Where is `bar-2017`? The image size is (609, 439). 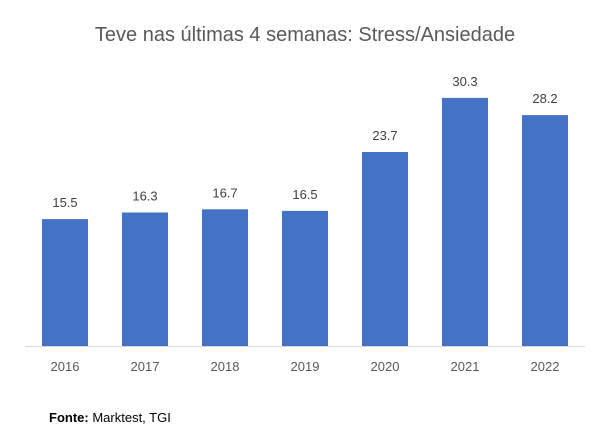
bar-2017 is located at coordinates (145, 279).